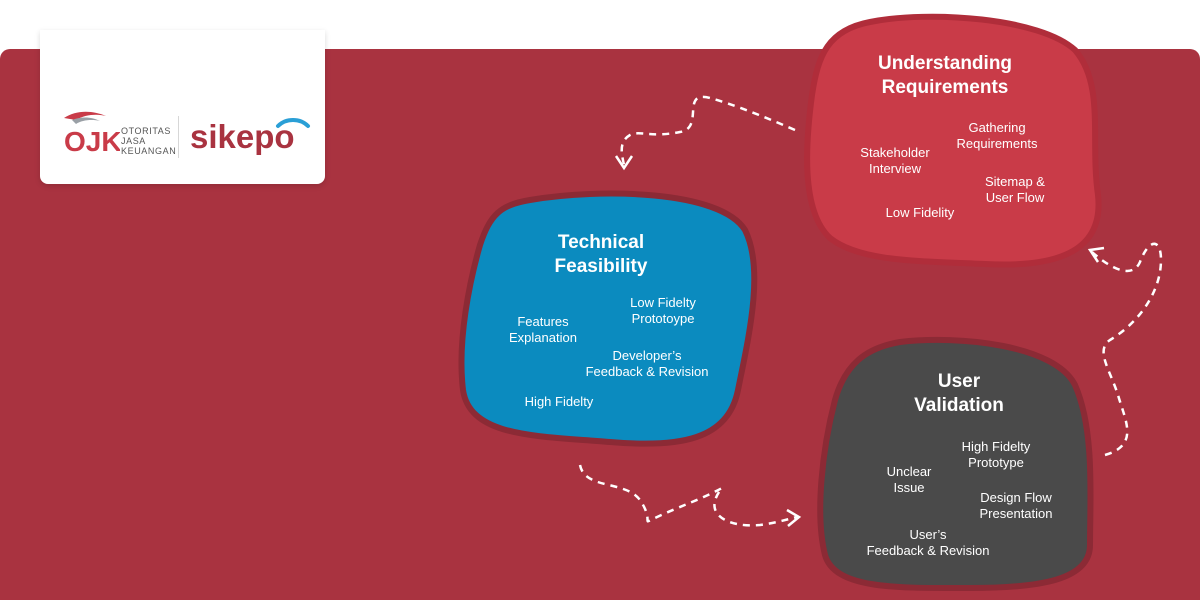 This screenshot has height=600, width=1200. Describe the element at coordinates (945, 87) in the screenshot. I see `understanding-title-line-2: Requirements` at that location.